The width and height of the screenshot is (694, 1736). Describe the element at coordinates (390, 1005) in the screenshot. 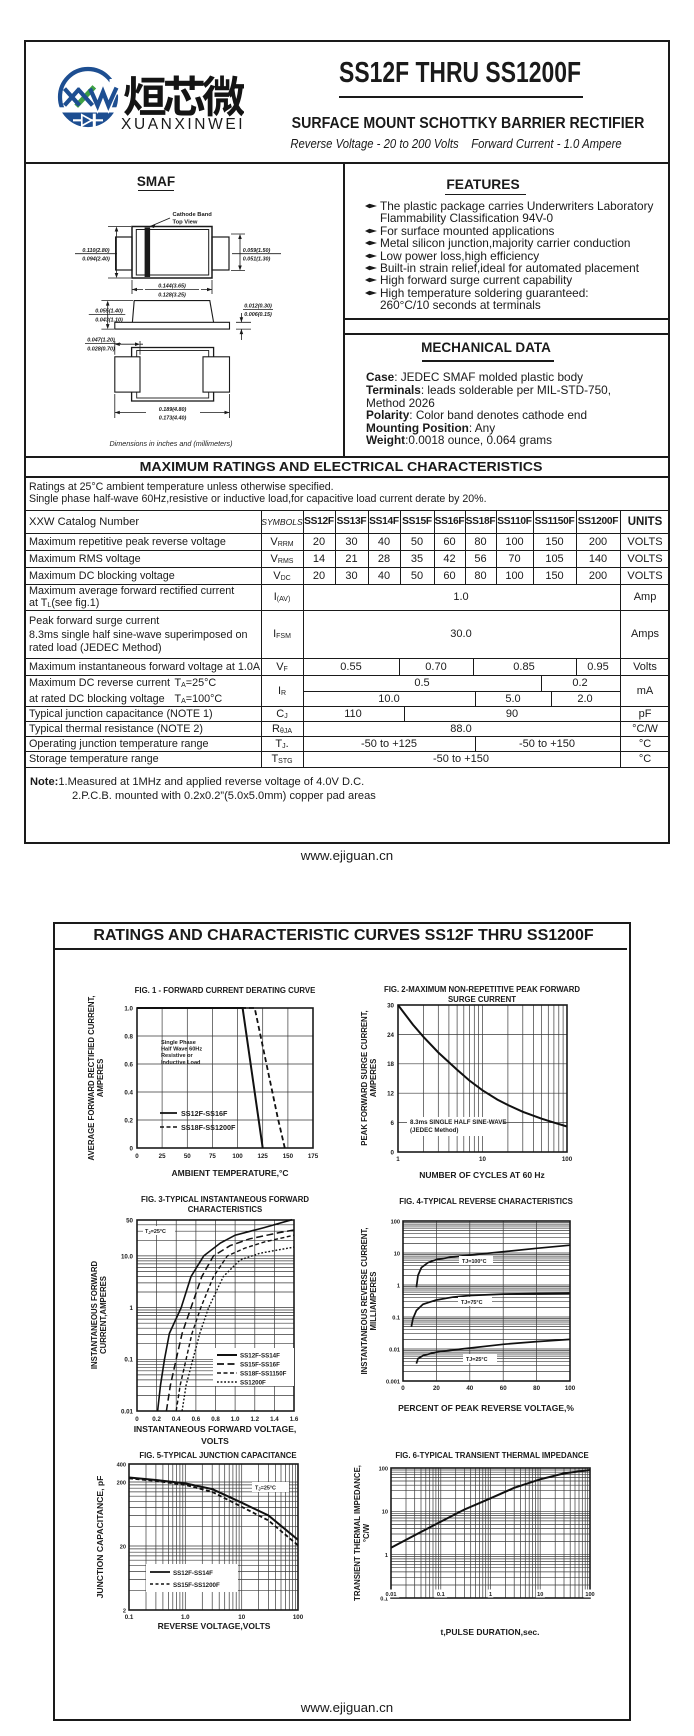

I see `svg-text: 30` at that location.